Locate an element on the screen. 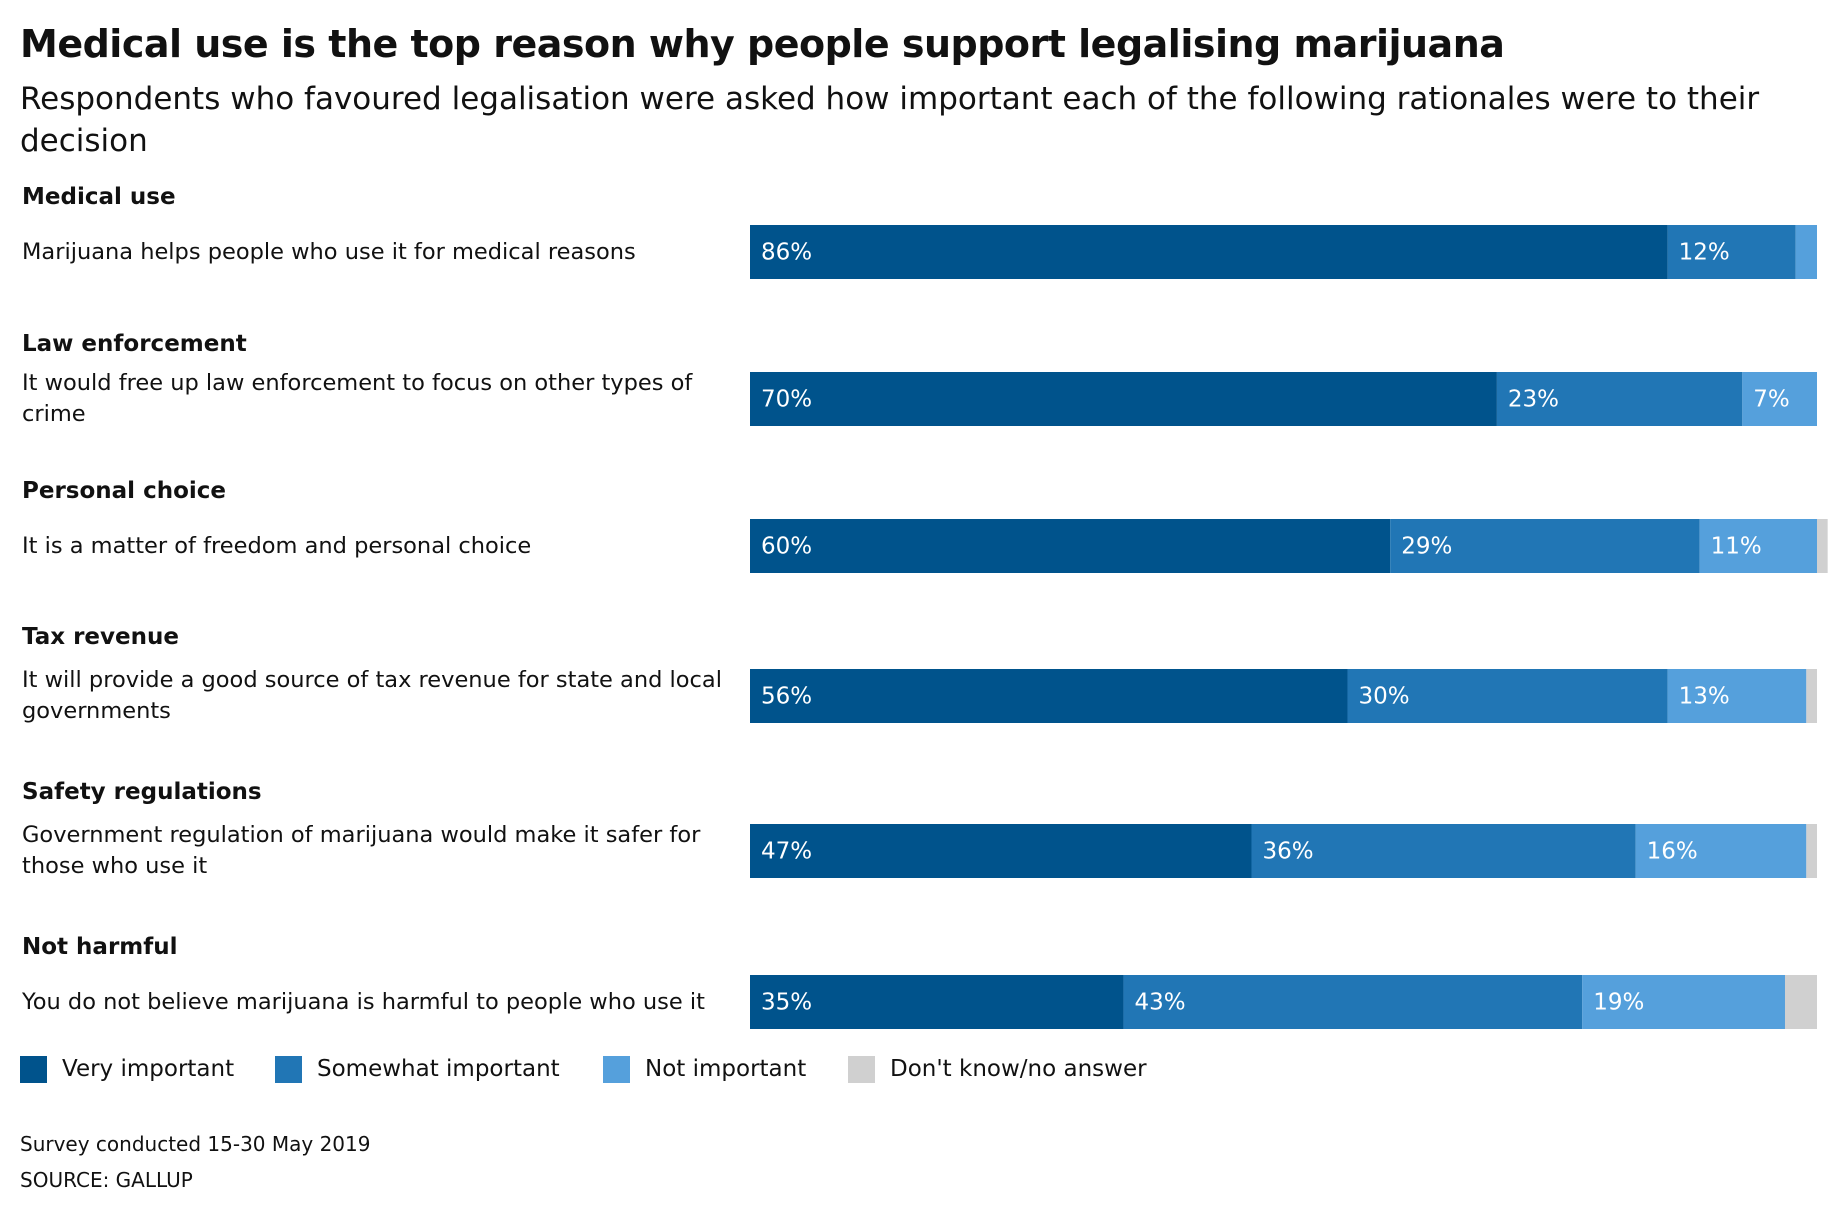 This screenshot has height=1210, width=1840. value-label: 47% is located at coordinates (786, 852).